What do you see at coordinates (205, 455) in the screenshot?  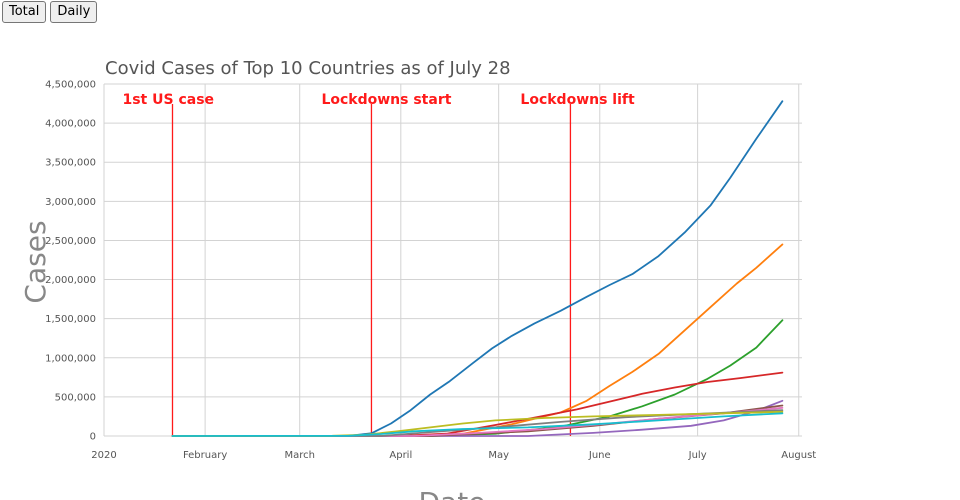 I see `x-tick-label: February` at bounding box center [205, 455].